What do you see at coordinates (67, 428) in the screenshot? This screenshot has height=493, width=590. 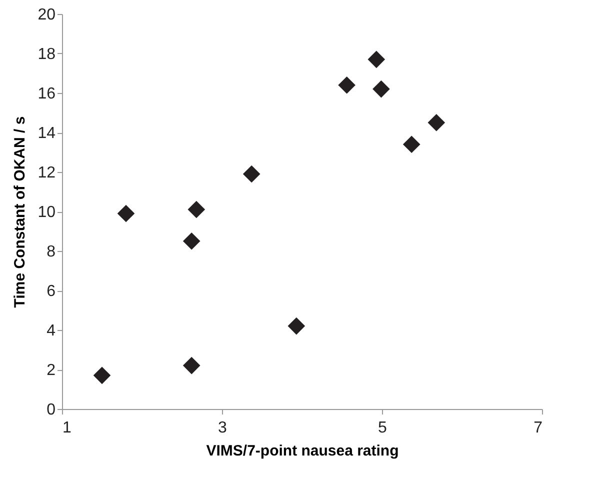 I see `x-tick-label: 1` at bounding box center [67, 428].